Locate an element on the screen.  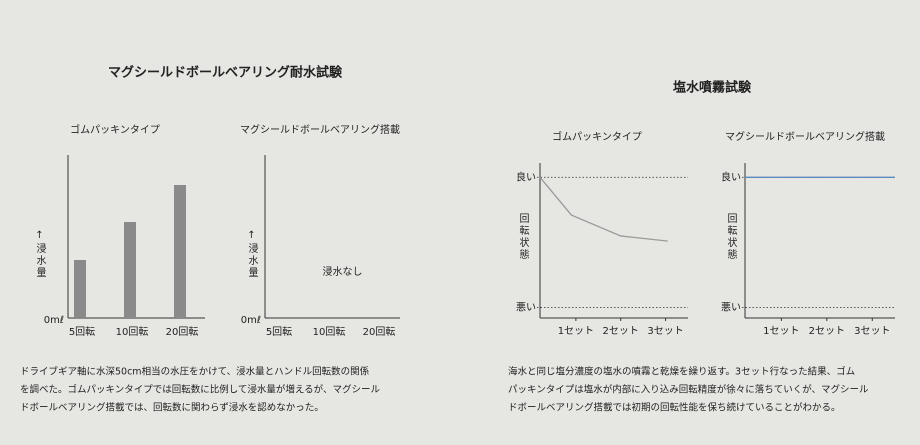
line is located at coordinates (603, 209).